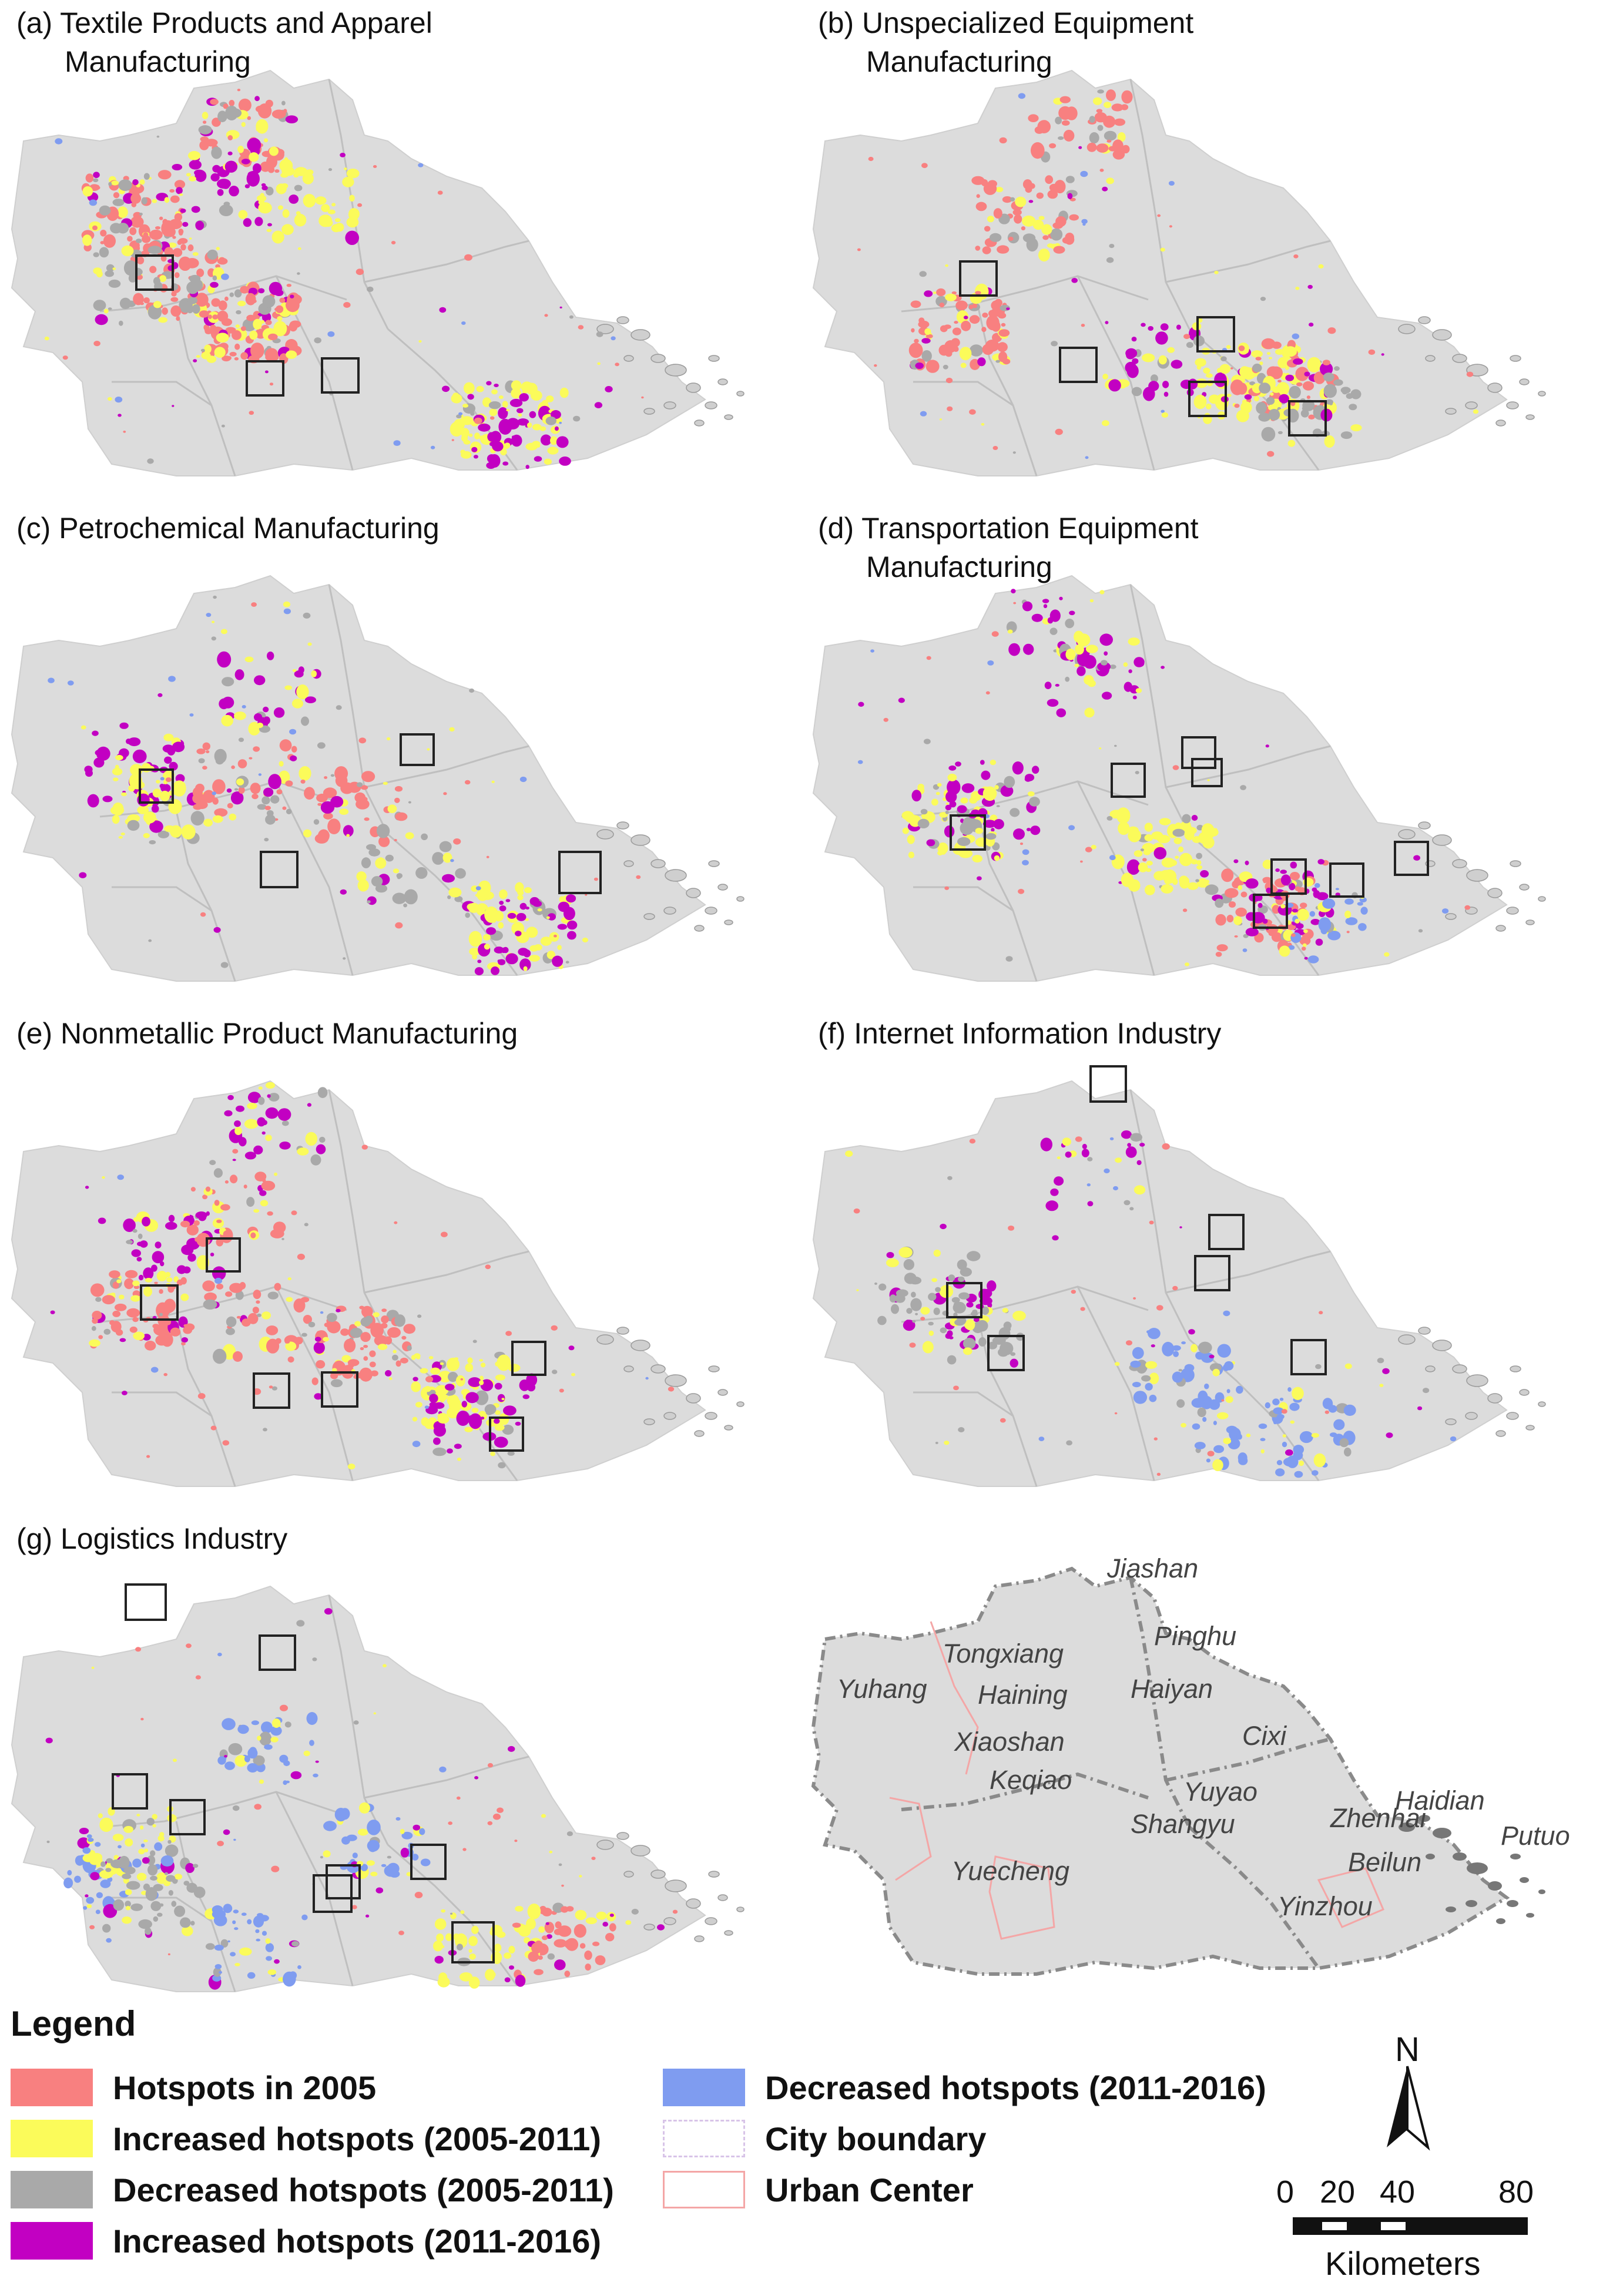 Image resolution: width=1603 pixels, height=2296 pixels. I want to click on urban-center-outline, so click(1351, 1897).